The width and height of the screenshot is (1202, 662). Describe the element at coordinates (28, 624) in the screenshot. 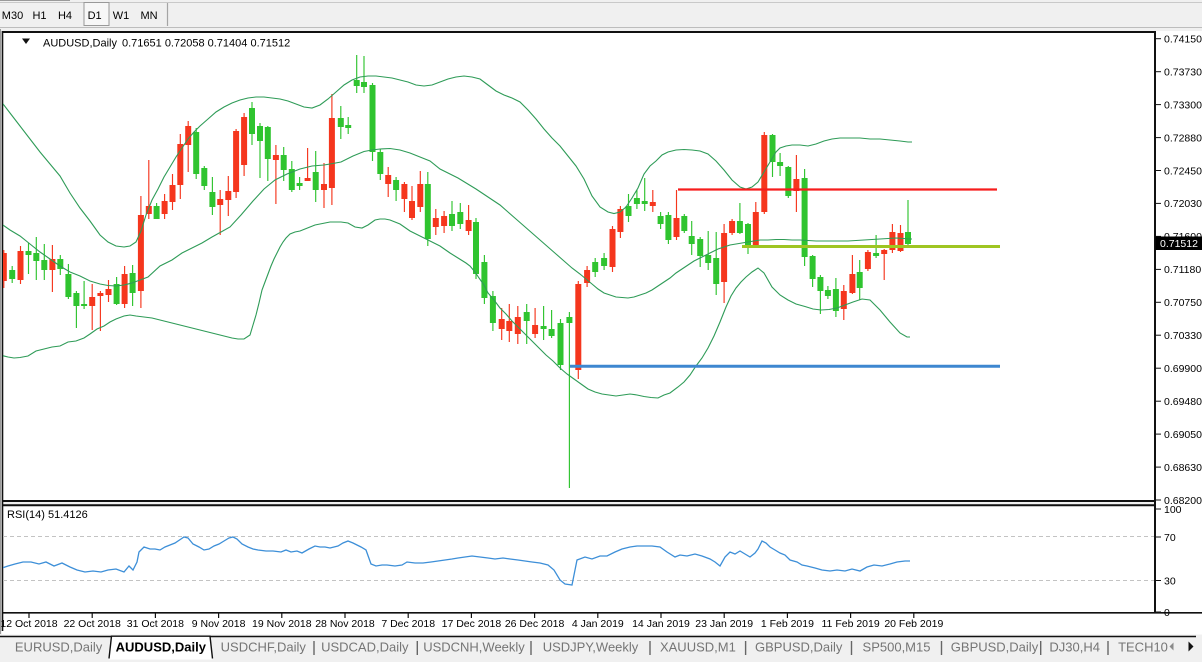

I see `svg-text: 12 Oct 2018` at that location.